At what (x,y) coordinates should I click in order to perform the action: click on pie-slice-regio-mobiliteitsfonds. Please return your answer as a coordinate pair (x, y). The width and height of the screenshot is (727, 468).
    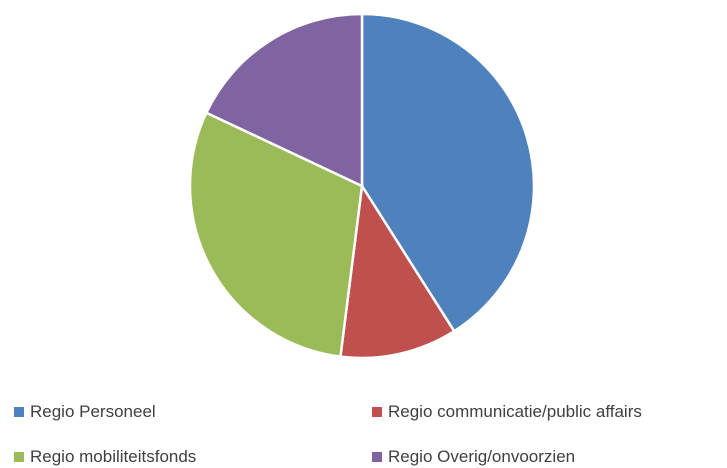
    Looking at the image, I should click on (276, 234).